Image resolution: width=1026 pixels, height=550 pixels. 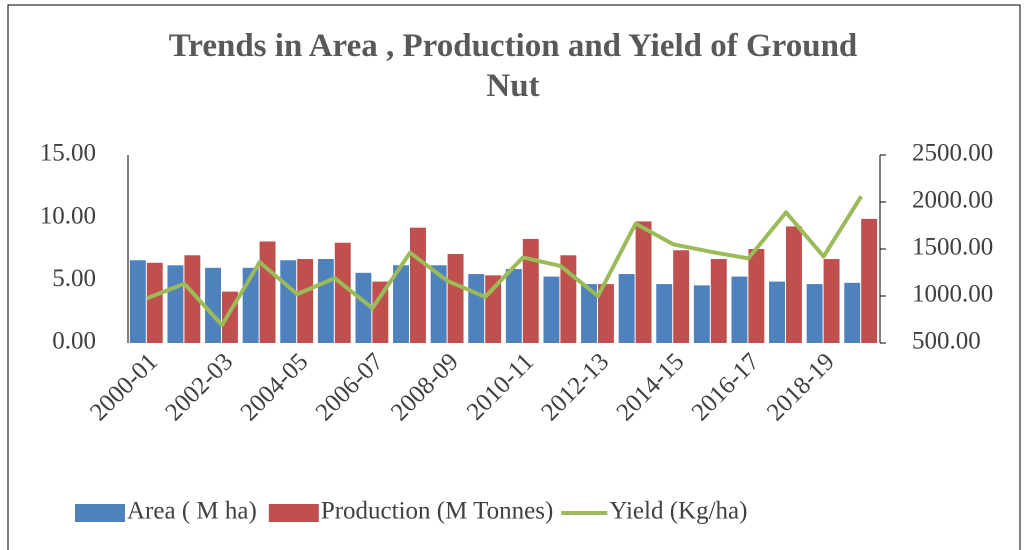 What do you see at coordinates (74, 278) in the screenshot?
I see `y-tick-label: 5.00` at bounding box center [74, 278].